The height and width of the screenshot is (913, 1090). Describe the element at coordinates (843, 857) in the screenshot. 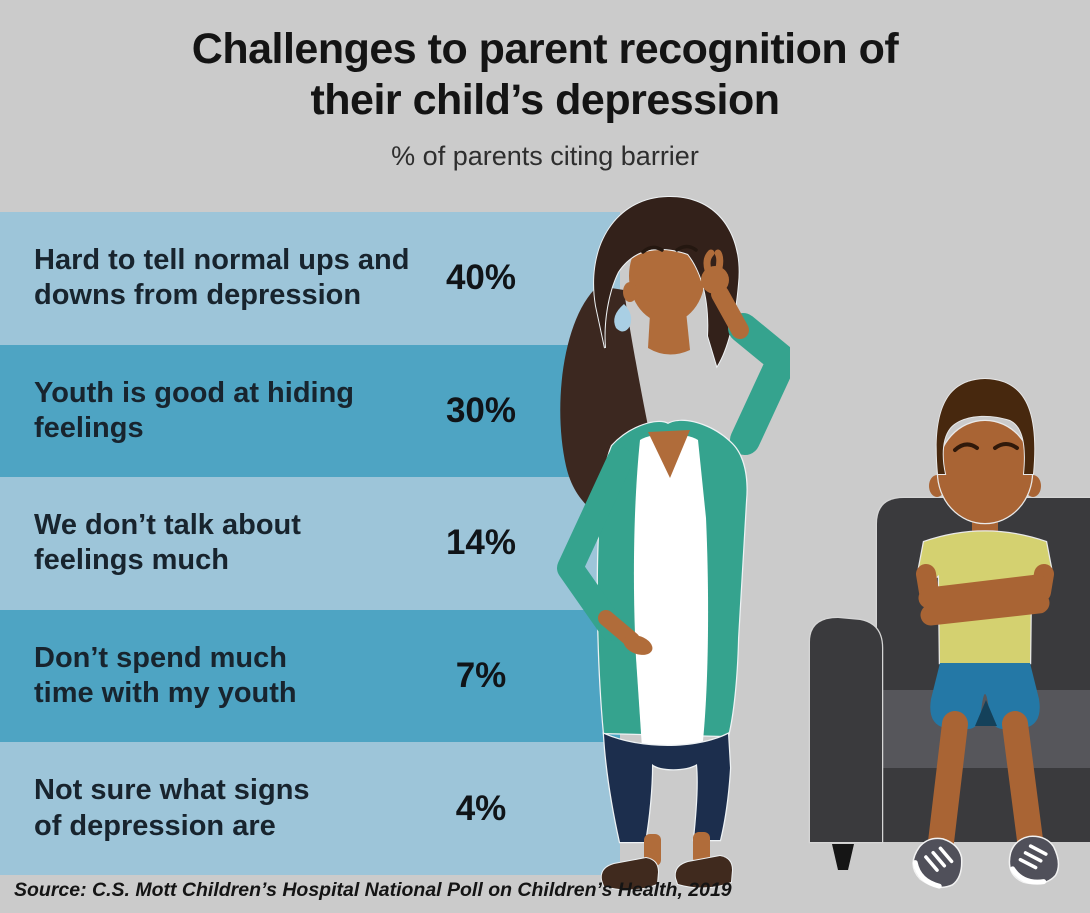

I see `couch-leg` at that location.